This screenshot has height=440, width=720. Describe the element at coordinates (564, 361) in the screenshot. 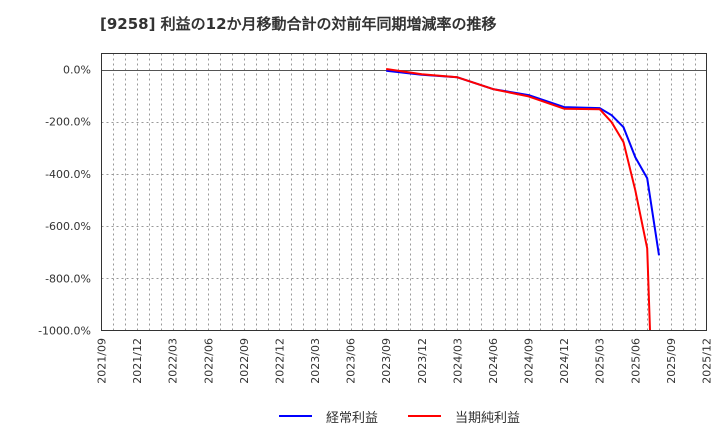

I see `x-tick-label: 2024/12` at that location.